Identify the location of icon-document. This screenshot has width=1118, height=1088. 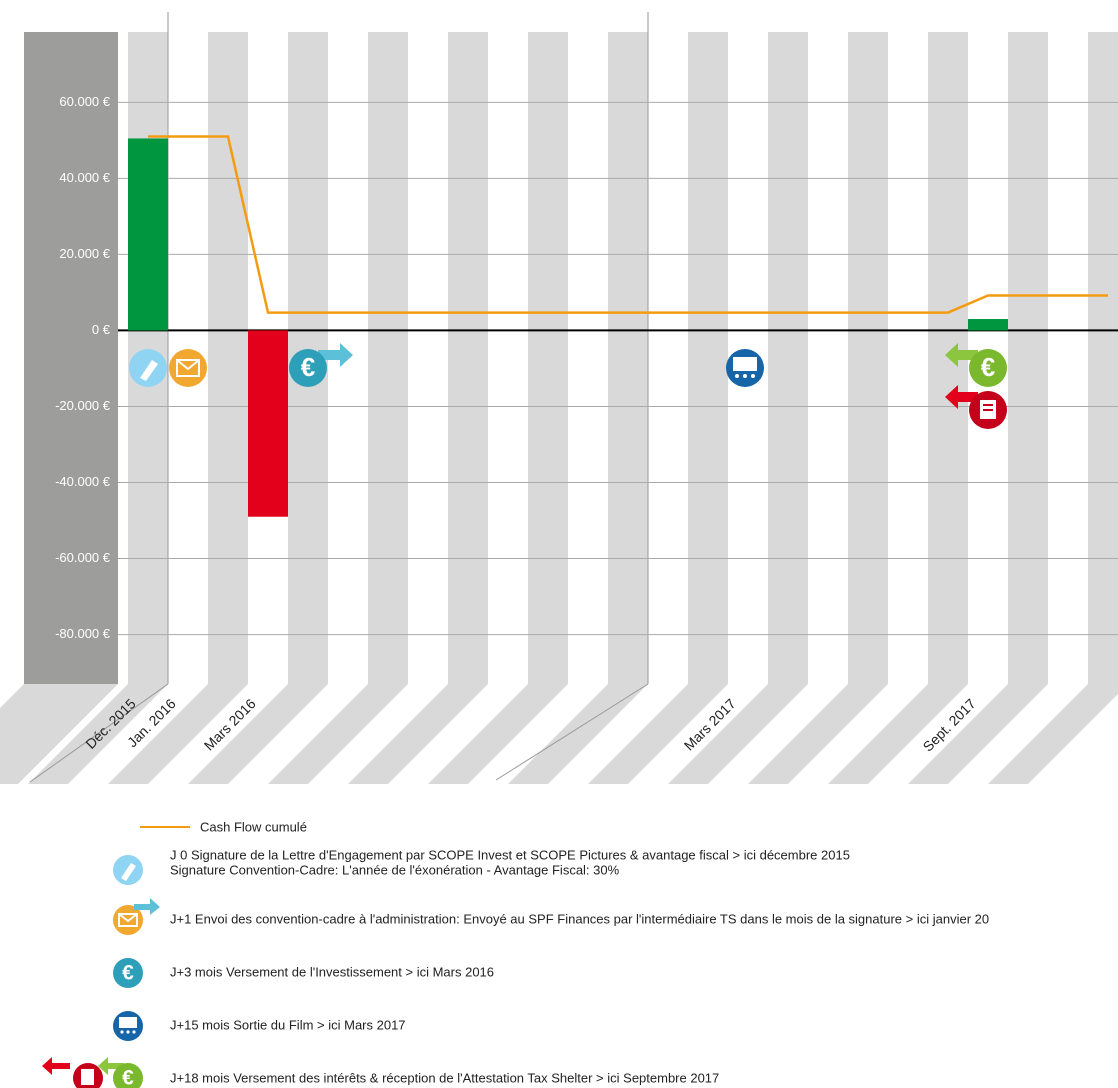
(976, 407).